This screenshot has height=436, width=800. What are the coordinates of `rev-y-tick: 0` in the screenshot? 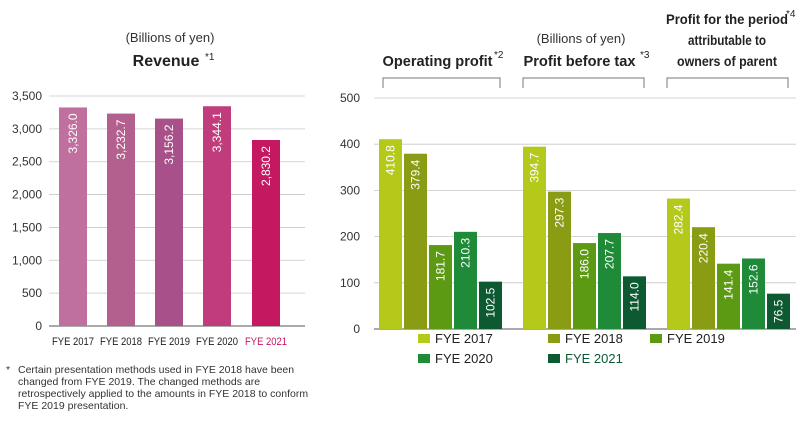 It's located at (38, 326).